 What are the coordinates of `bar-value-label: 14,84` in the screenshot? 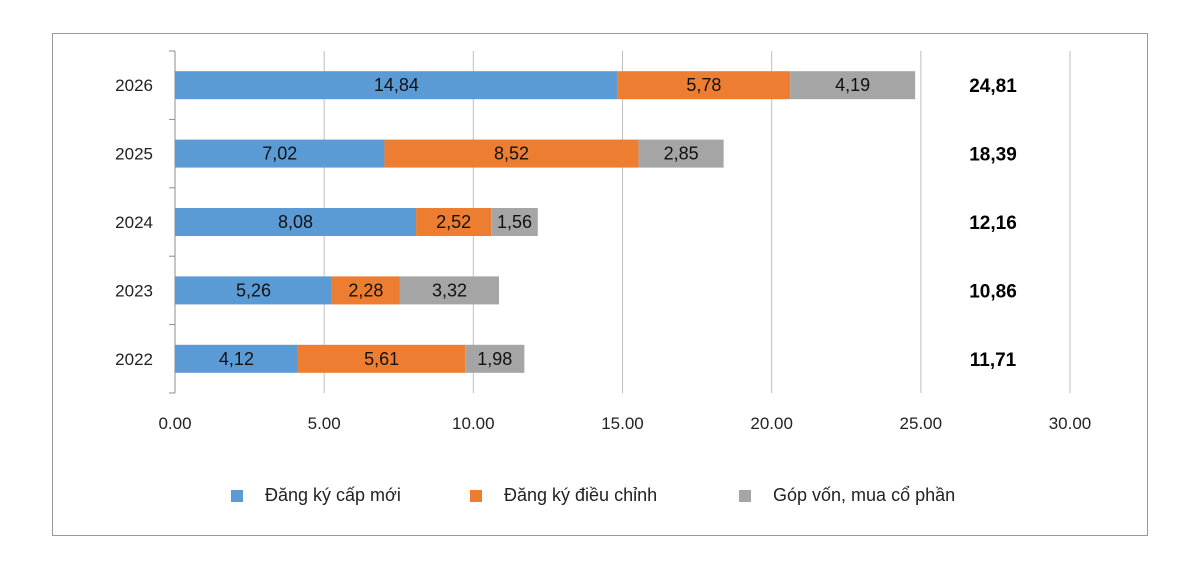 It's located at (396, 85).